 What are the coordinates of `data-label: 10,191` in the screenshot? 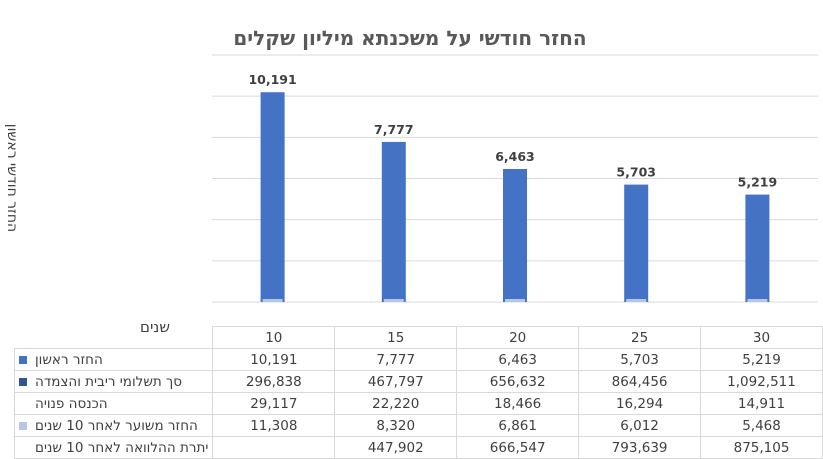 It's located at (272, 79).